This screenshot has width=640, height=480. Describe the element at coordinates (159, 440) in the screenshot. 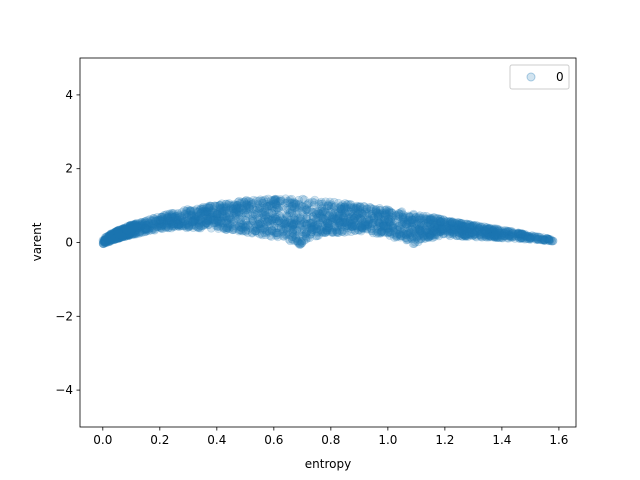

I see `x-tick-label: 0.2` at that location.